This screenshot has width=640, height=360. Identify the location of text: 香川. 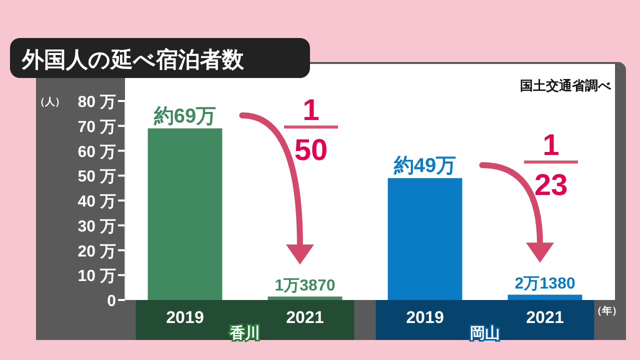
(244, 333).